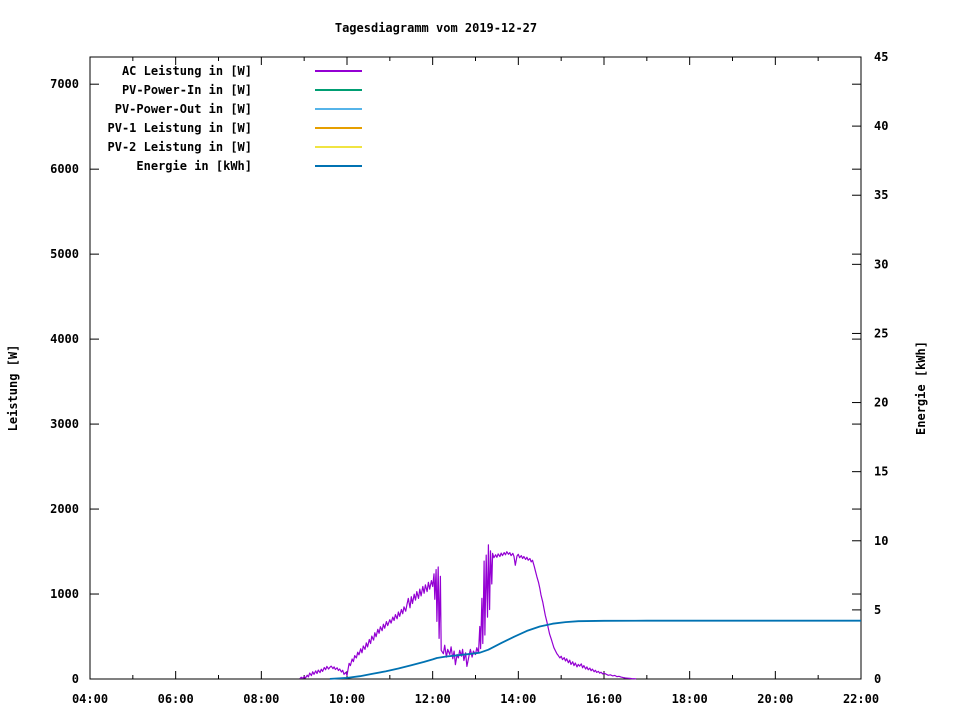  What do you see at coordinates (64, 169) in the screenshot?
I see `y-tick-label: 6000` at bounding box center [64, 169].